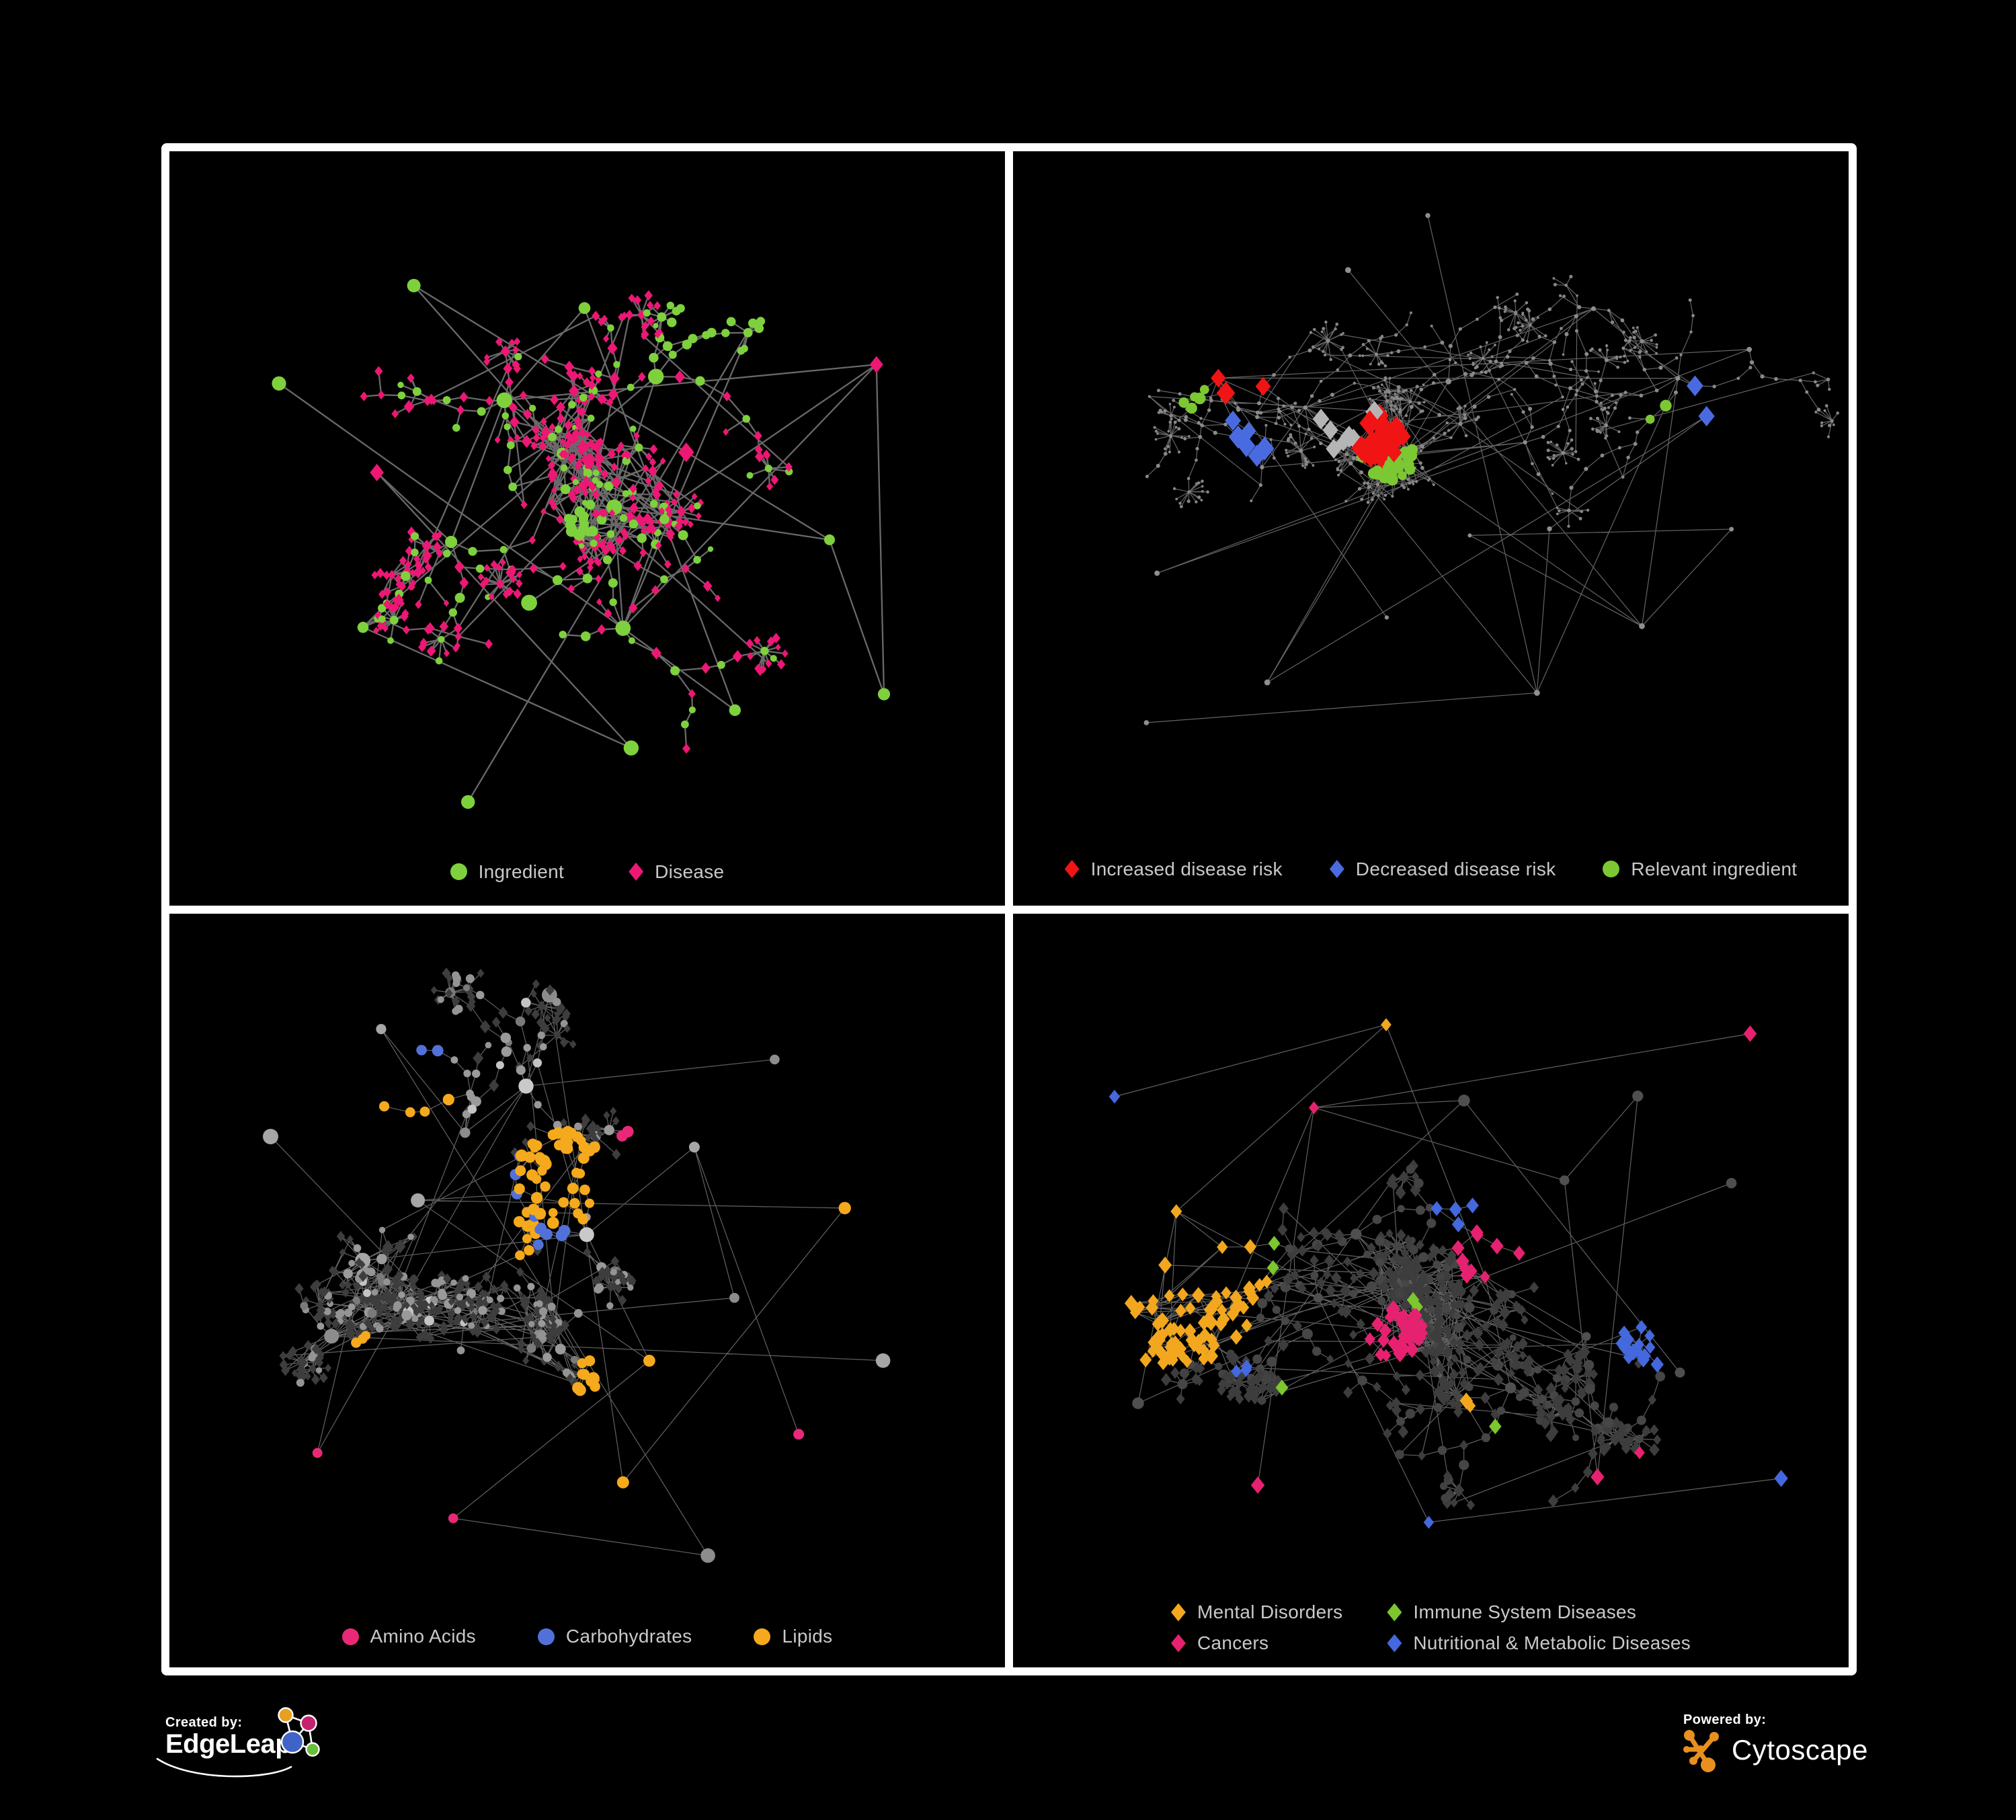 Image resolution: width=2016 pixels, height=1820 pixels. I want to click on edgeleap-logo-icon, so click(299, 1732).